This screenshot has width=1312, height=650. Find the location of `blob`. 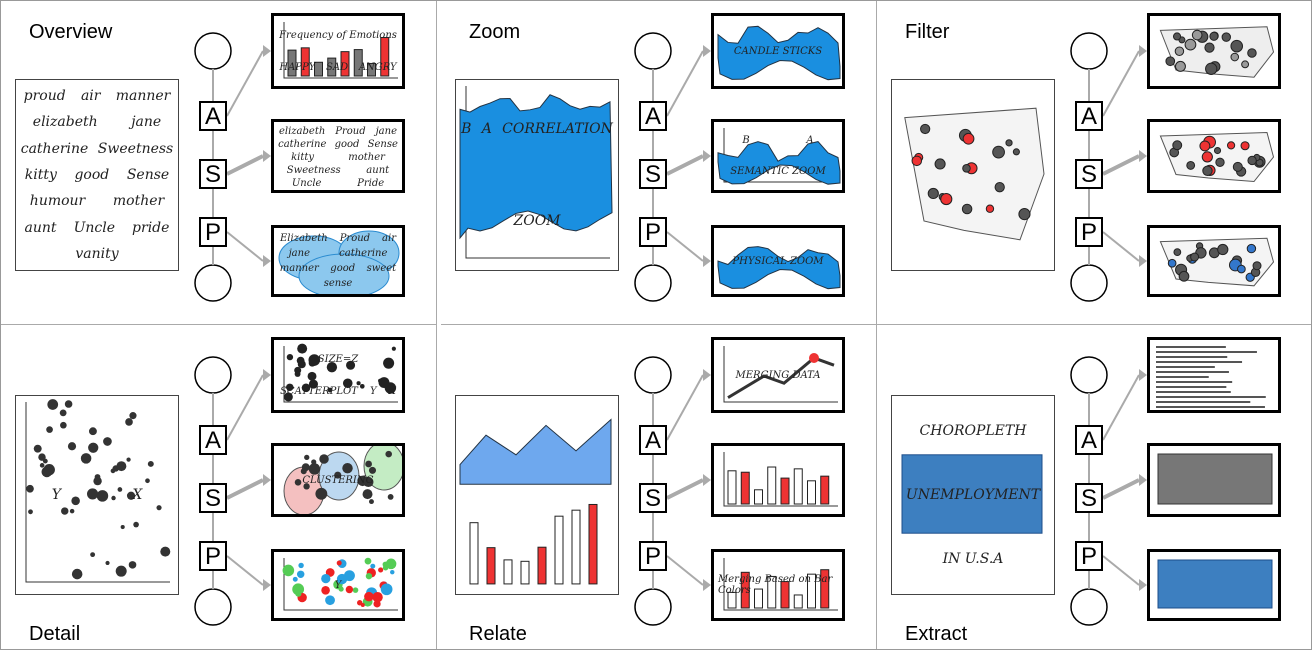

blob is located at coordinates (344, 273).